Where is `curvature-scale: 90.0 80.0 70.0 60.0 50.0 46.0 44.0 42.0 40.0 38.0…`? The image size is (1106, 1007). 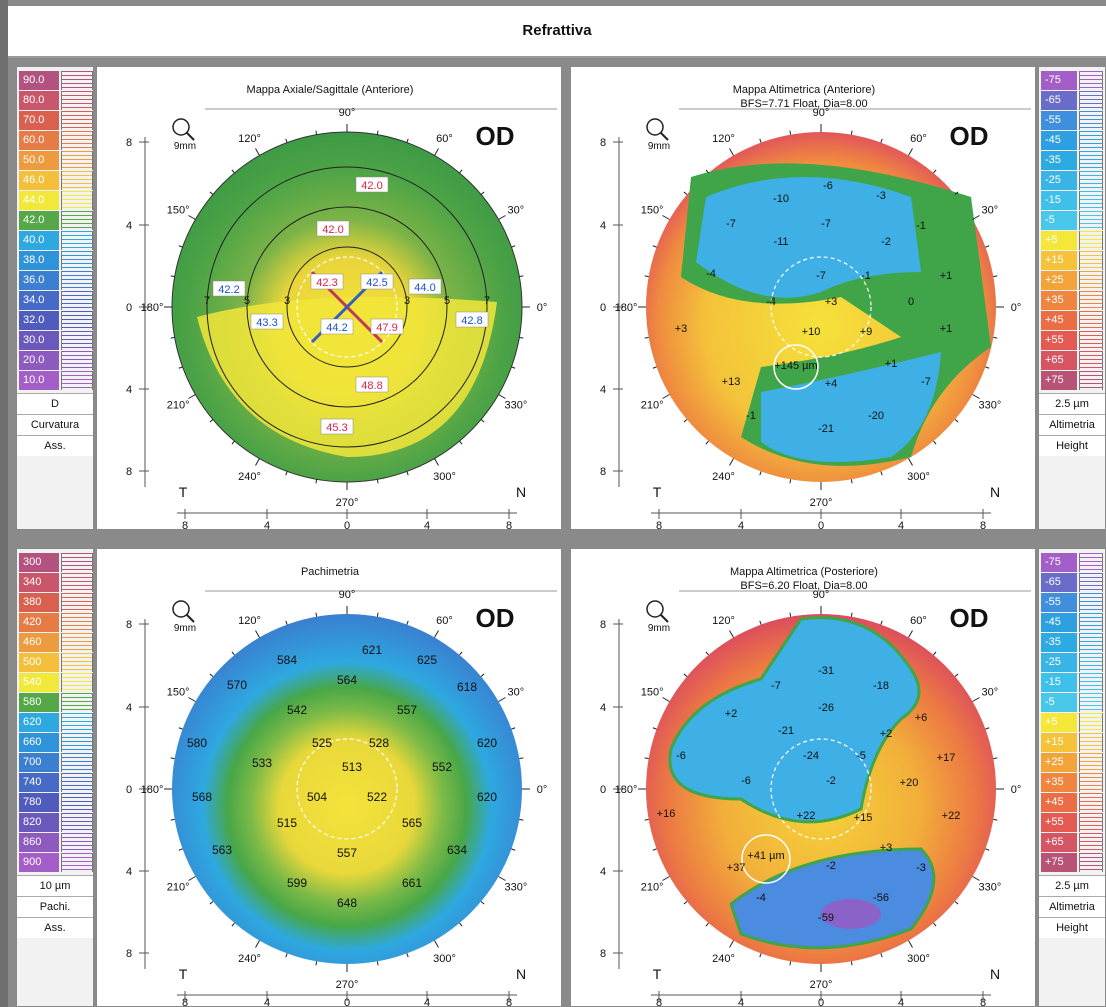
curvature-scale: 90.0 80.0 70.0 60.0 50.0 46.0 44.0 42.0 40.0 38.0… is located at coordinates (55, 298).